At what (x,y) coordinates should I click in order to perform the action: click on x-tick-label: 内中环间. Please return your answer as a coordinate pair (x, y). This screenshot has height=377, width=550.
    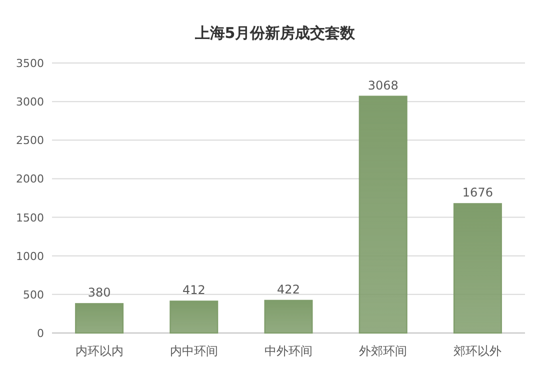
    Looking at the image, I should click on (194, 351).